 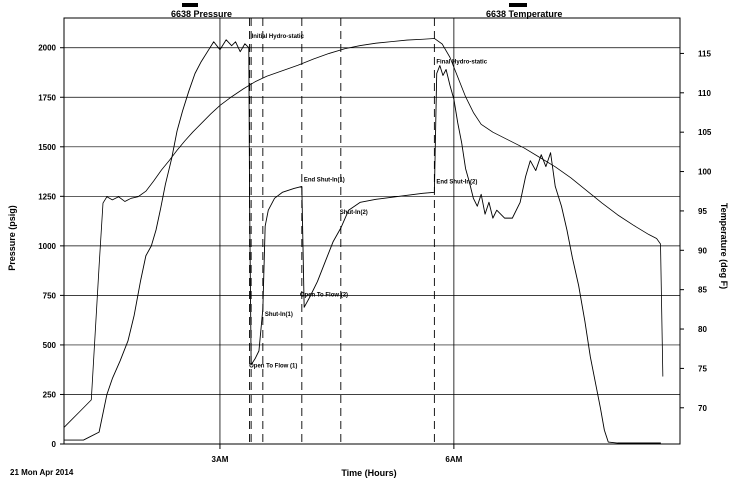 I want to click on right-tick-label: 75, so click(x=702, y=368).